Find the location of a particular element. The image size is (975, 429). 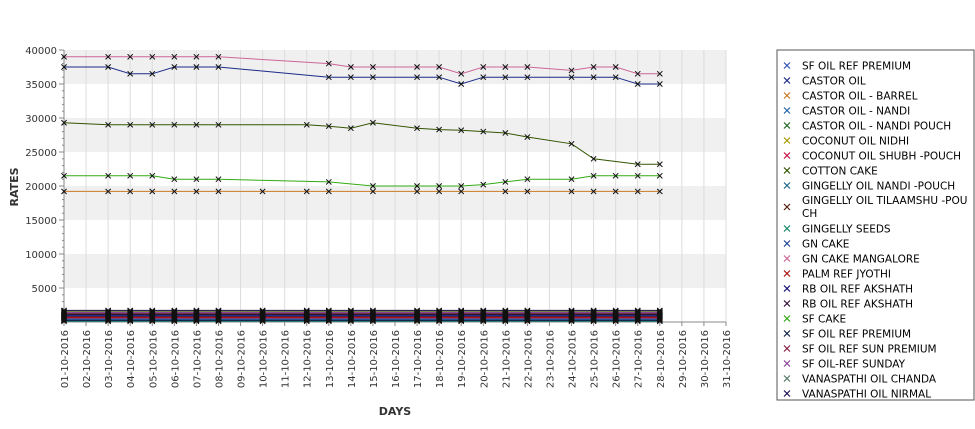

x-tick-label: 15-10-2016 is located at coordinates (374, 359).